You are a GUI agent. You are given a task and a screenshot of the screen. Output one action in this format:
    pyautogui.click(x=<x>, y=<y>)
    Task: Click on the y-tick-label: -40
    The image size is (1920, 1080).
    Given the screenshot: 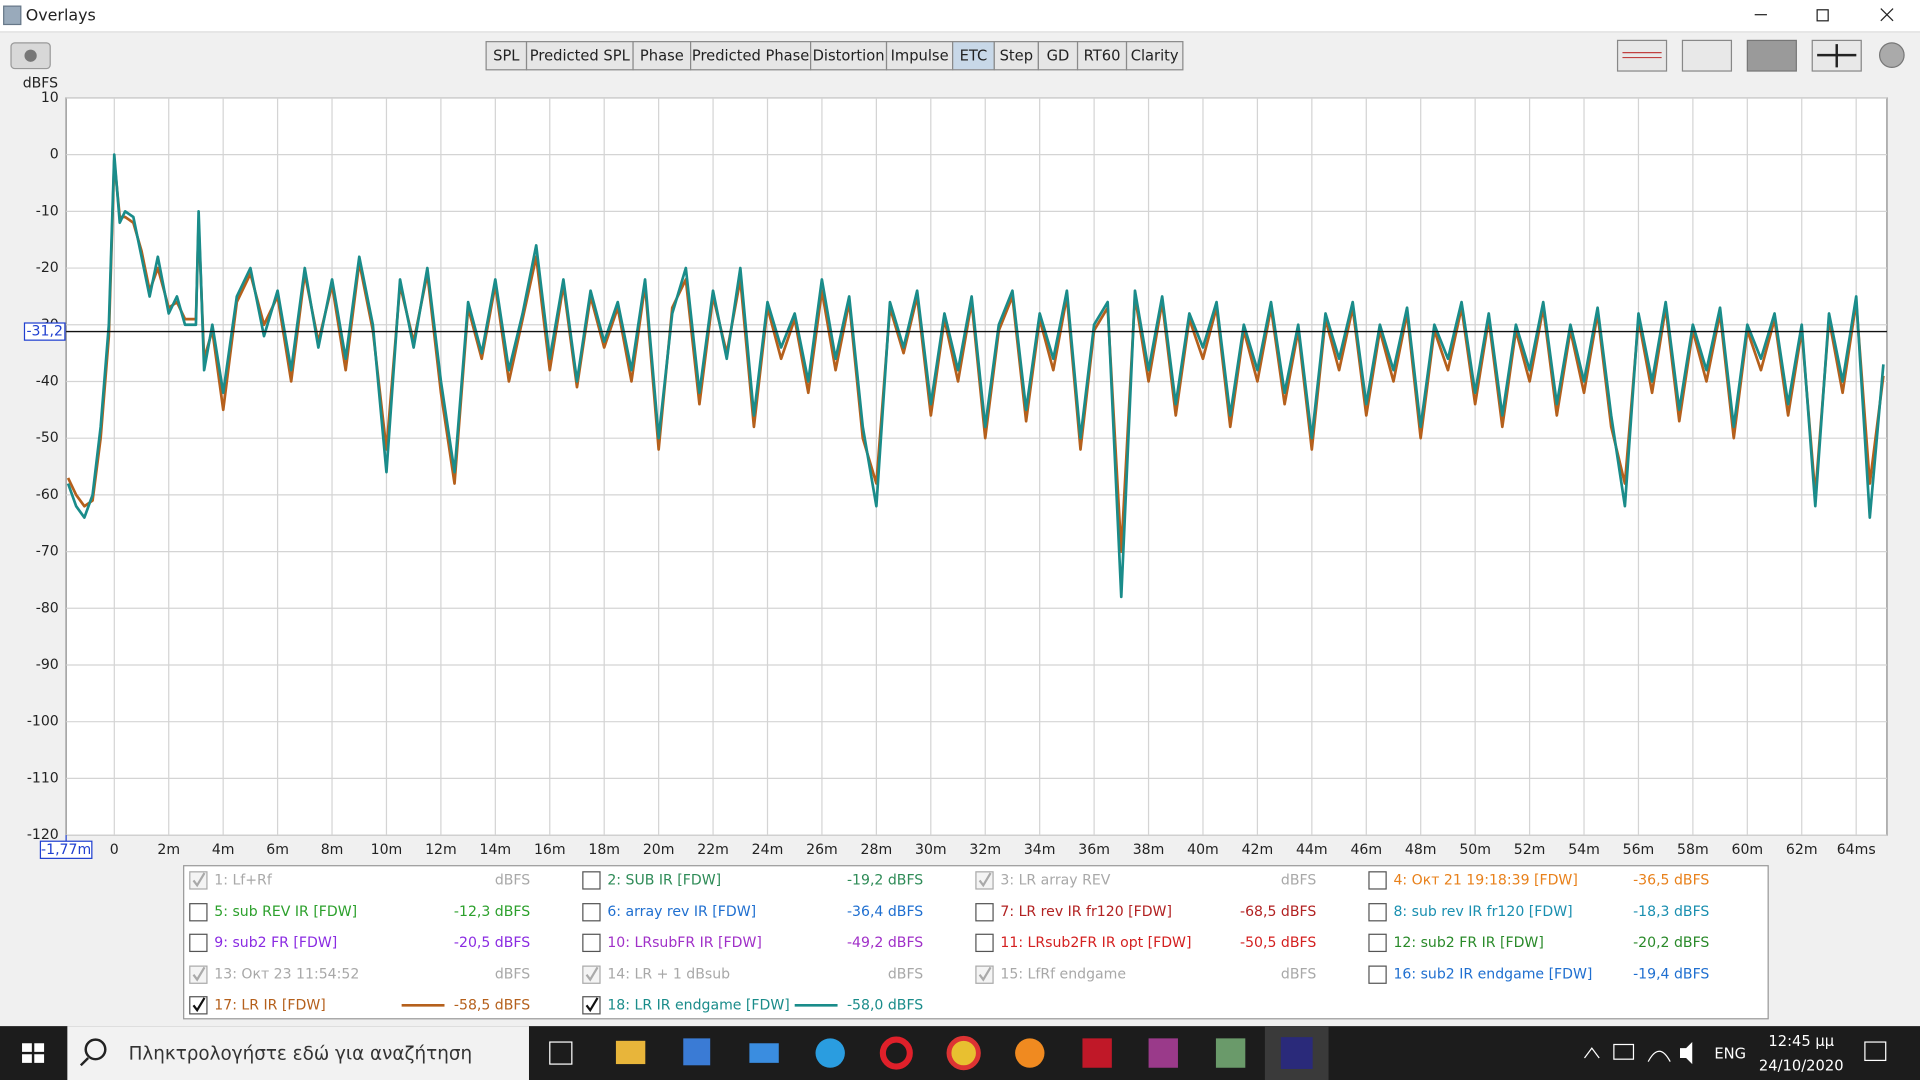 What is the action you would take?
    pyautogui.click(x=47, y=381)
    